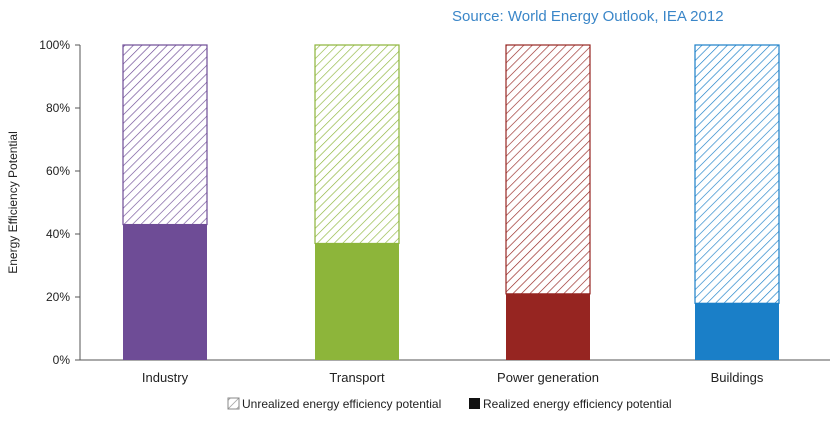  I want to click on source-note: Source: World Energy Outlook, IEA 2012, so click(588, 16).